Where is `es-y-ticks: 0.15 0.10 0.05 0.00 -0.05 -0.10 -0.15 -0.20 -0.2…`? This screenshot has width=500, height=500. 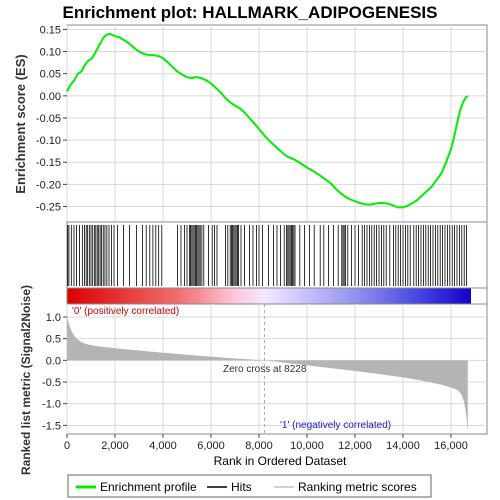
es-y-ticks: 0.15 0.10 0.05 0.00 -0.05 -0.10 -0.15 -0.20 -0.2… is located at coordinates (51, 119).